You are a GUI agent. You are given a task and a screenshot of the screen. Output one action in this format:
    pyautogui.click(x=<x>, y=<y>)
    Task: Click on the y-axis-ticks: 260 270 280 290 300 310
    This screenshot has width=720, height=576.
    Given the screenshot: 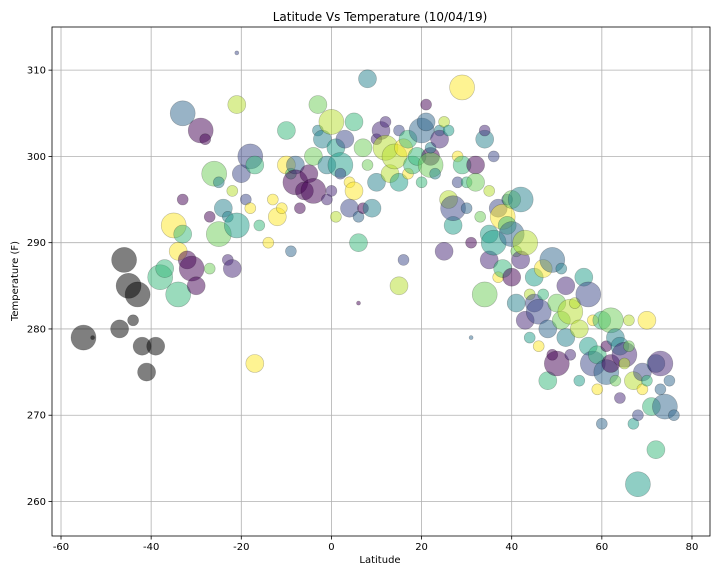 What is the action you would take?
    pyautogui.click(x=39, y=287)
    